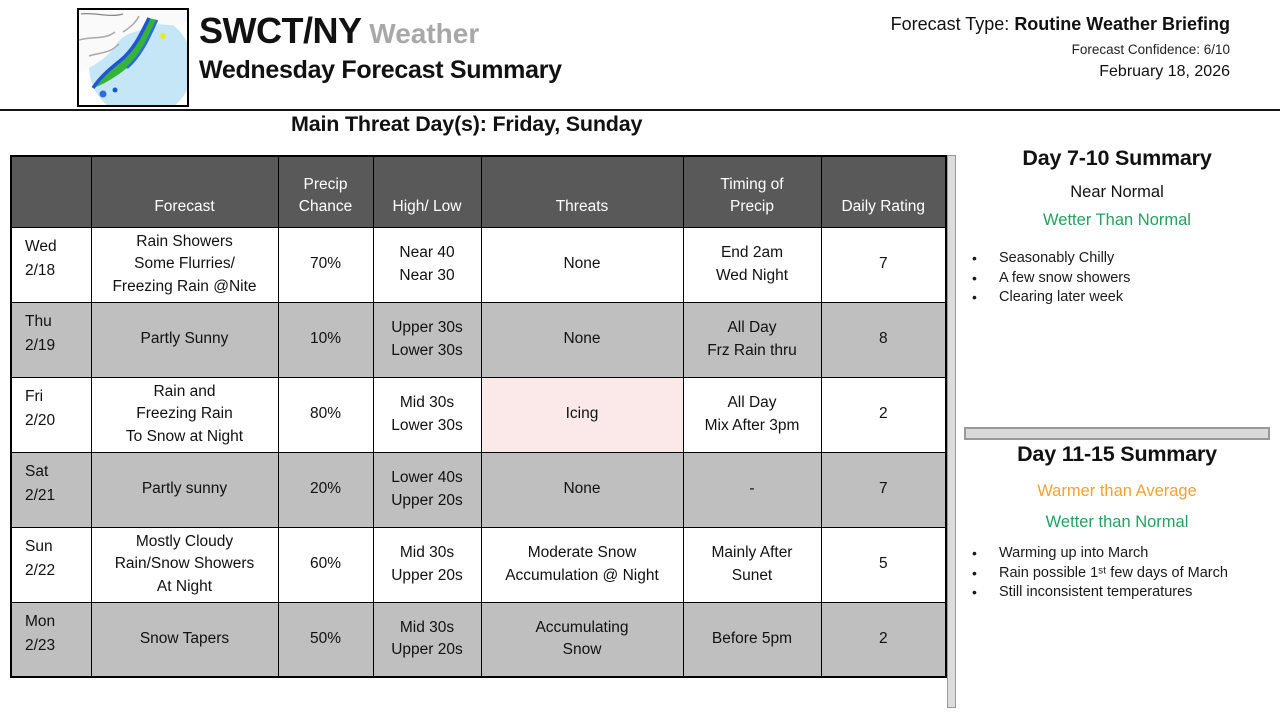 This screenshot has width=1280, height=720. I want to click on cell-timing: End 2am Wed Night, so click(752, 264).